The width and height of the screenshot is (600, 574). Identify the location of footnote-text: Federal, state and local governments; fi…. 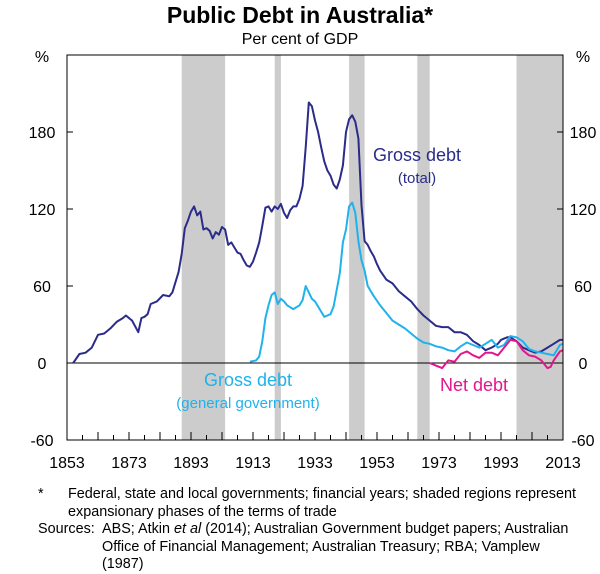
(322, 503).